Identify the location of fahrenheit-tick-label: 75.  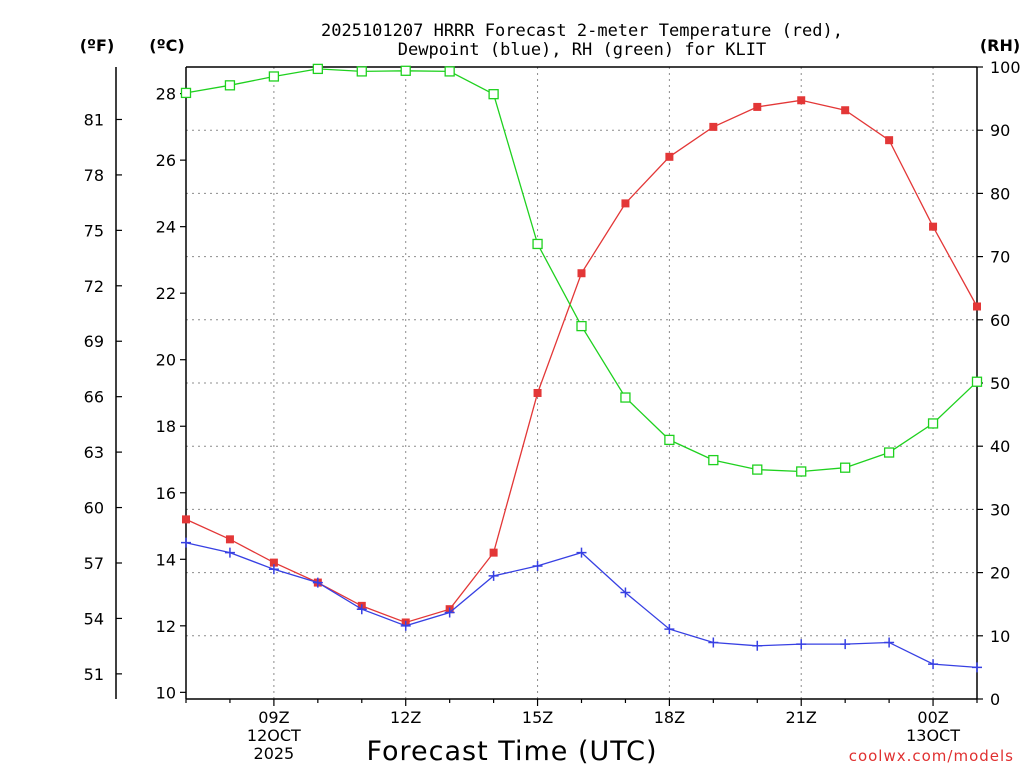
(94, 230).